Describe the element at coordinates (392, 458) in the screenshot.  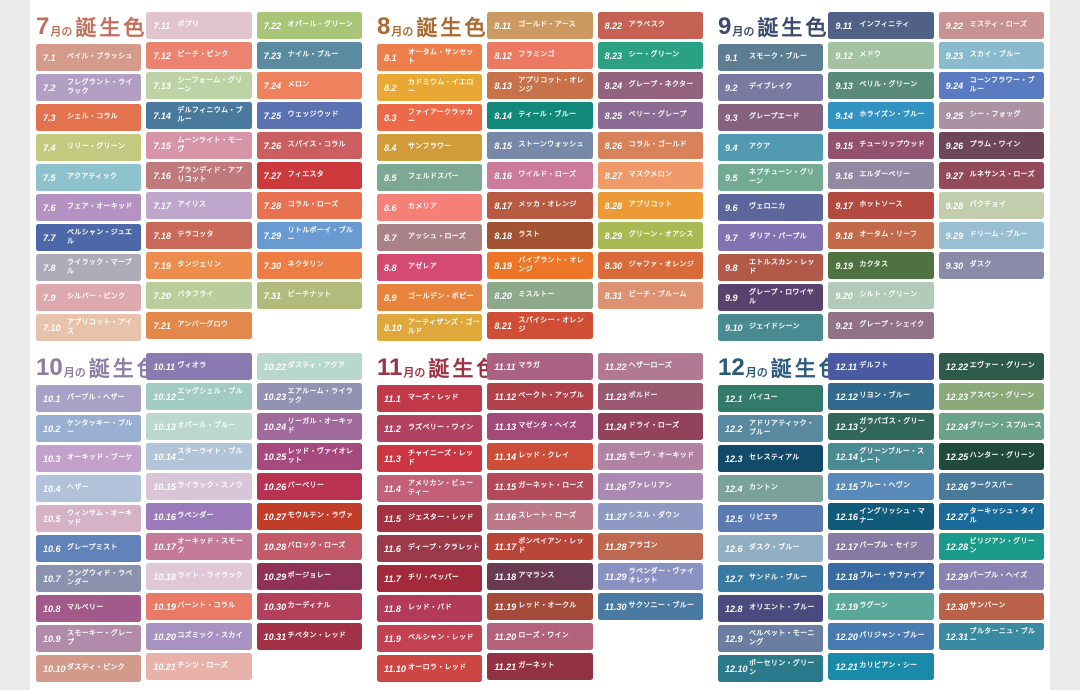
I see `swatch-date: 11.3` at that location.